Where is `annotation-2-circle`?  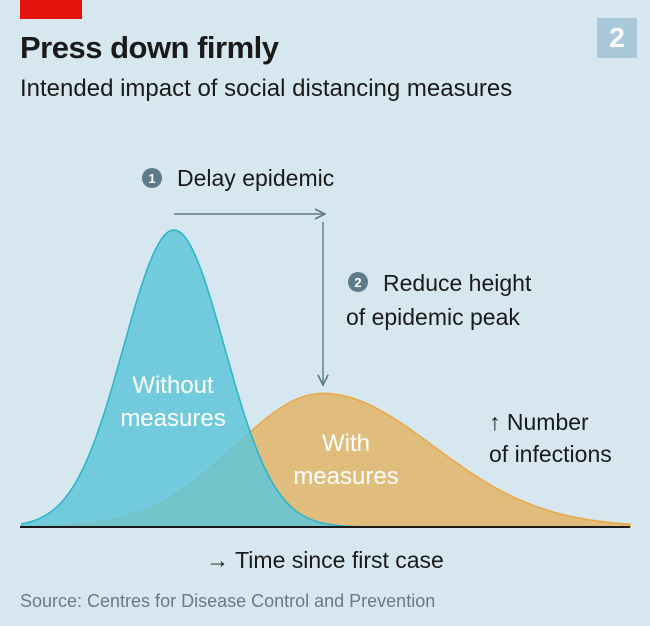 annotation-2-circle is located at coordinates (358, 282).